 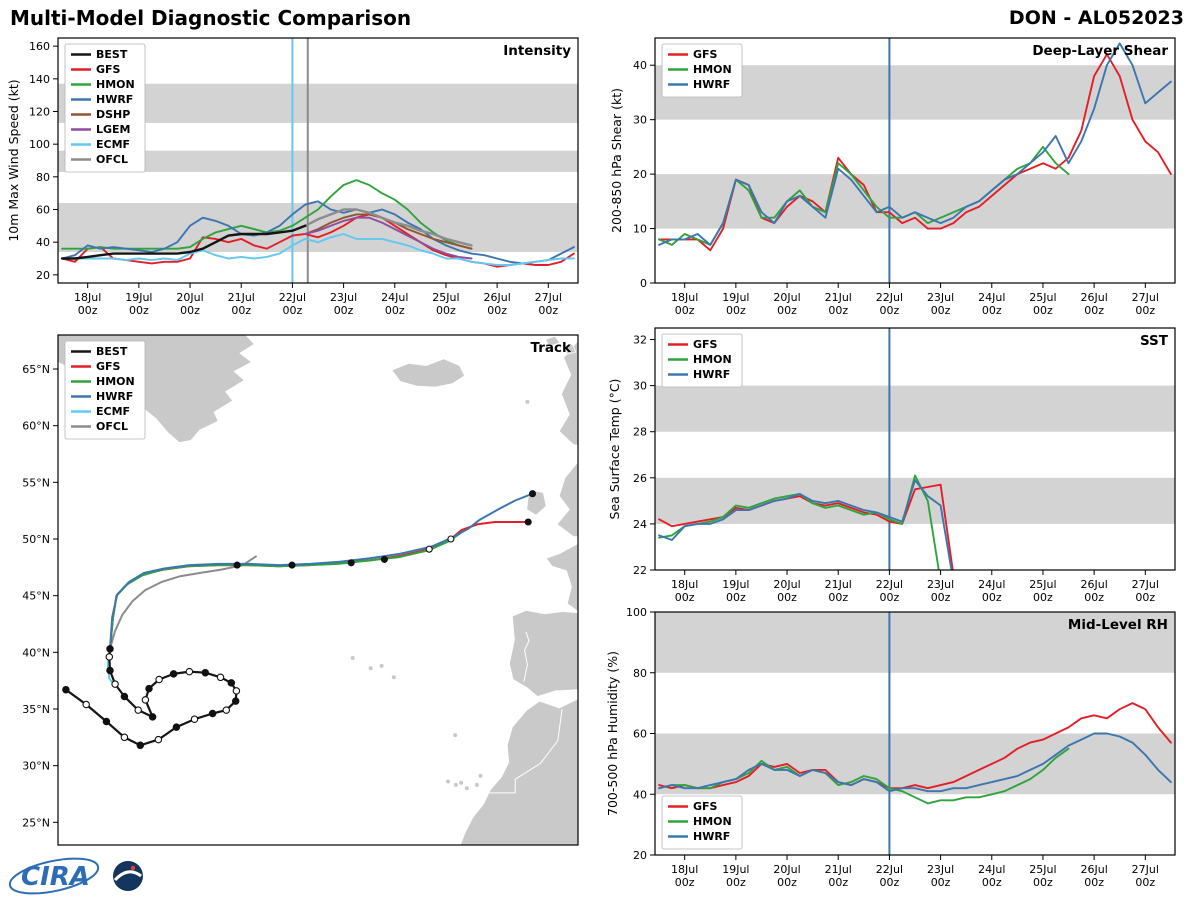 What do you see at coordinates (285, 590) in the screenshot?
I see `track-HMON` at bounding box center [285, 590].